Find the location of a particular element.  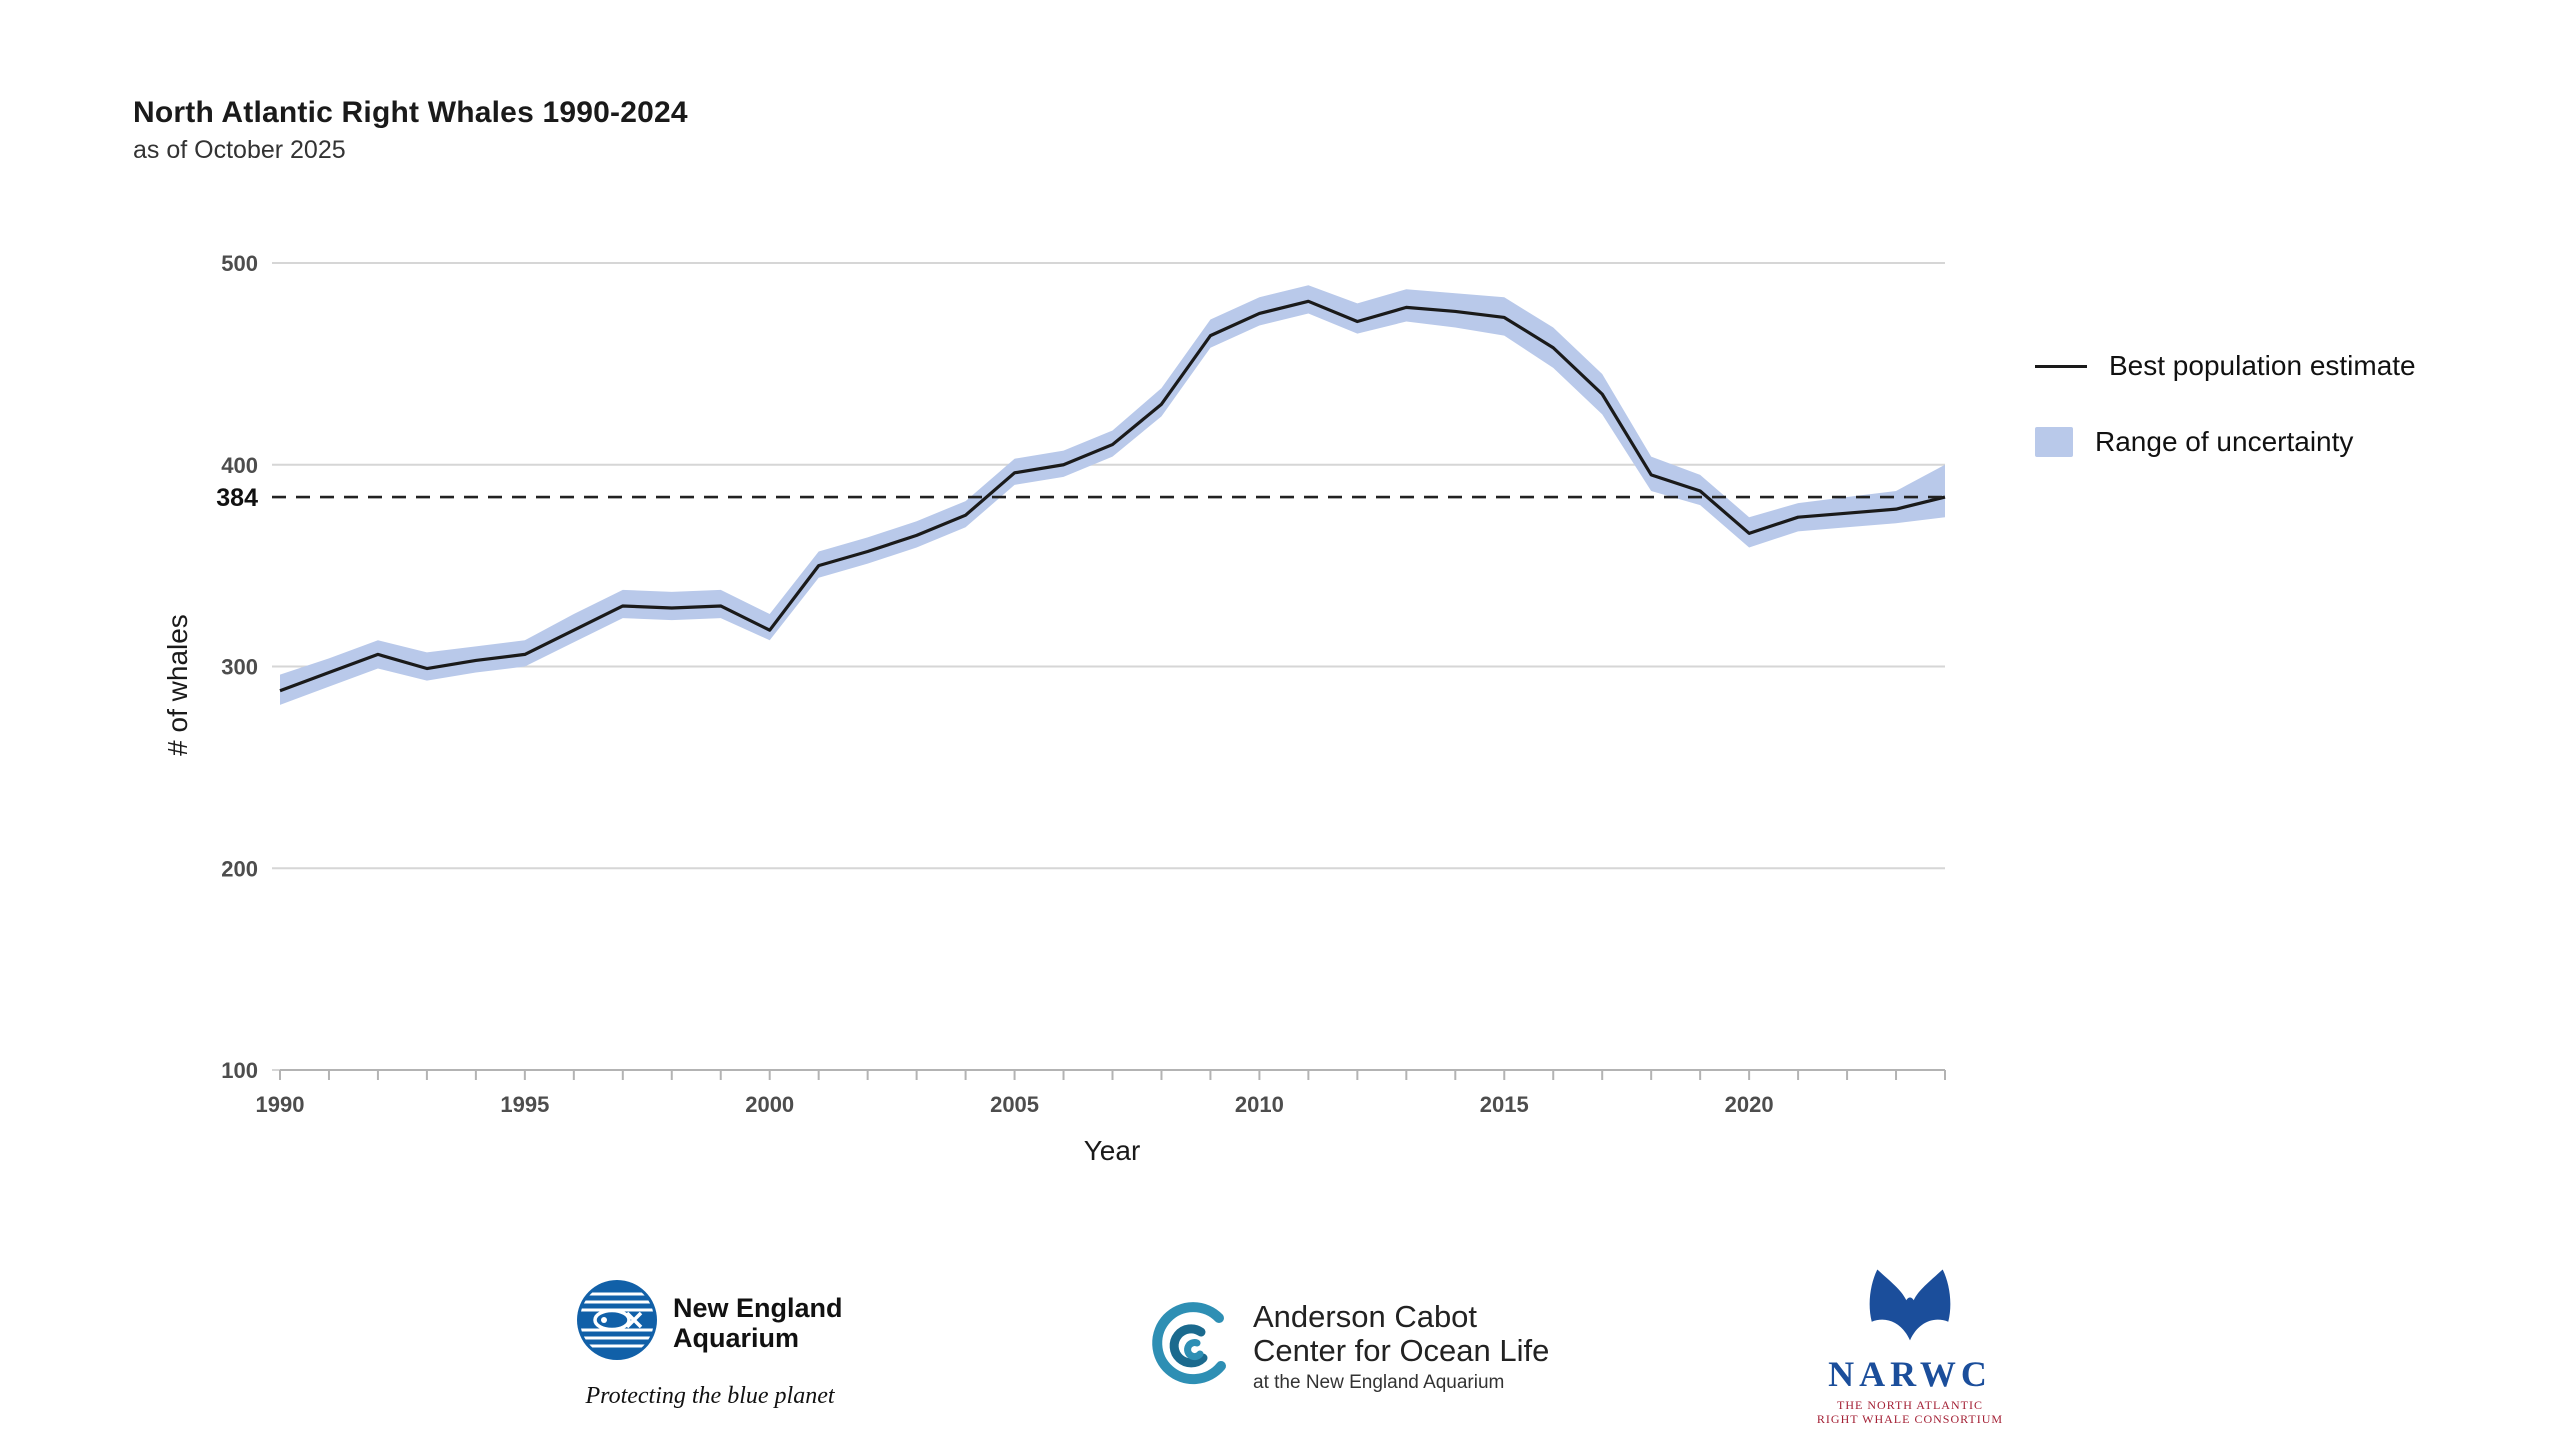

chart-title: North Atlantic Right Whales 1990-2024 is located at coordinates (410, 112).